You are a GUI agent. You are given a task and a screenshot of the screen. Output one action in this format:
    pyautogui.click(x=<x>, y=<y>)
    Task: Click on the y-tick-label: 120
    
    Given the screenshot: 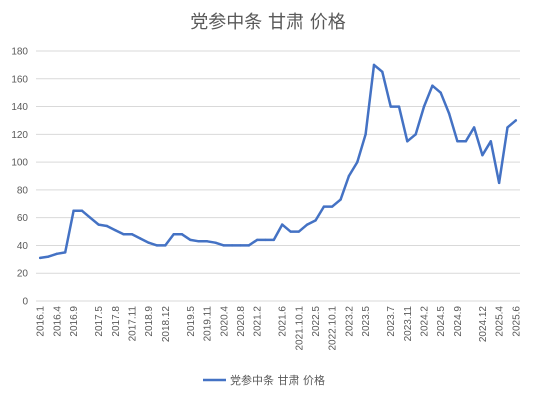 What is the action you would take?
    pyautogui.click(x=19, y=135)
    